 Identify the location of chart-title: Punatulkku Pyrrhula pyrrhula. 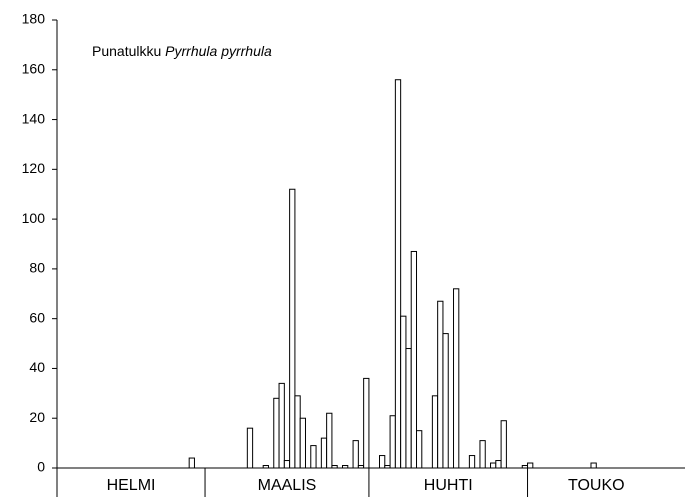
(182, 51).